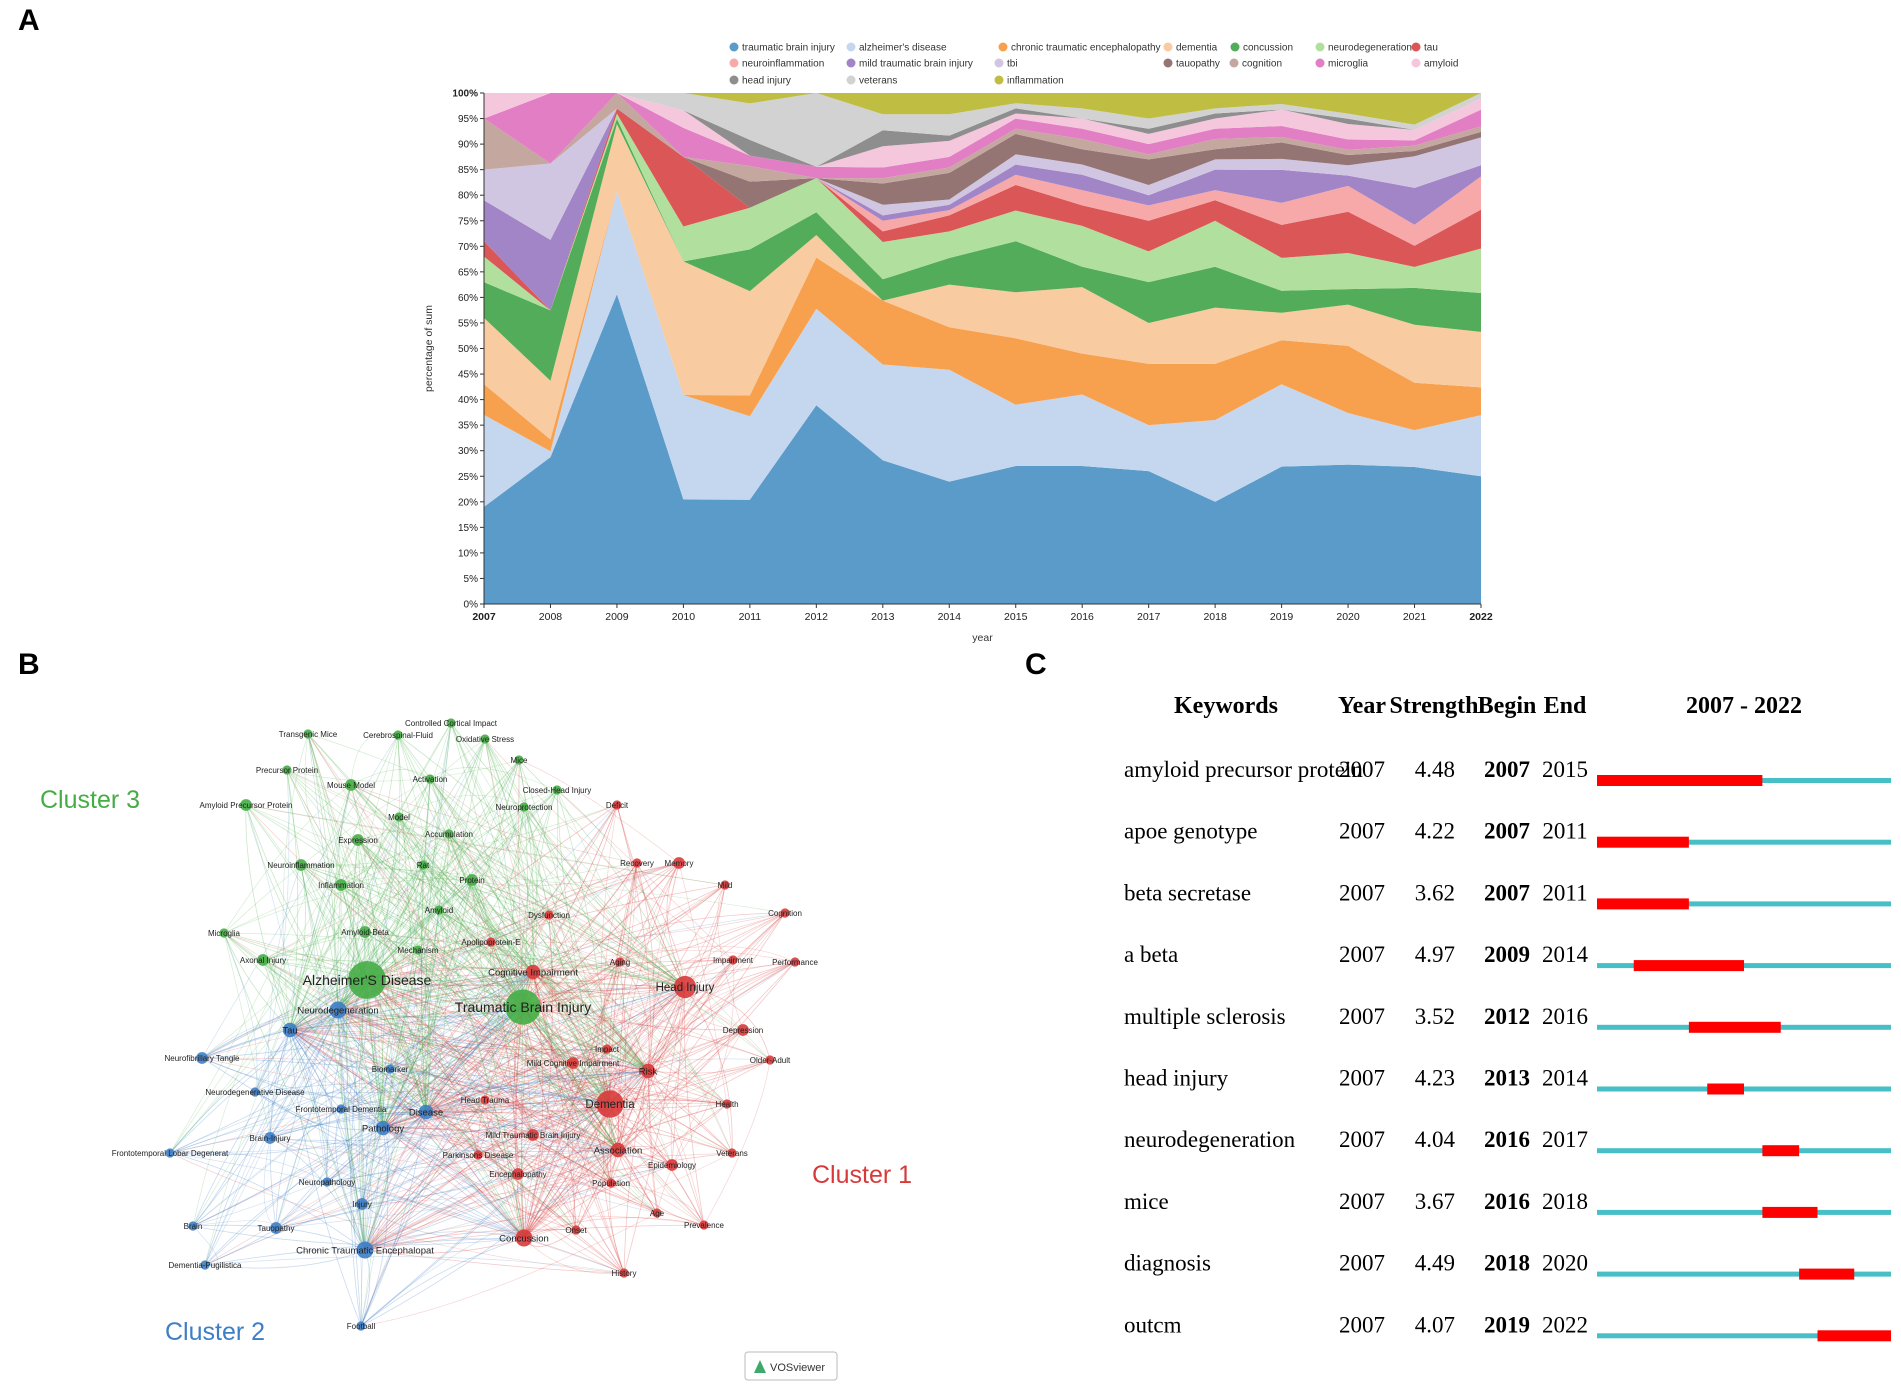 Image resolution: width=1901 pixels, height=1390 pixels. I want to click on x-tick-label: 2009, so click(617, 617).